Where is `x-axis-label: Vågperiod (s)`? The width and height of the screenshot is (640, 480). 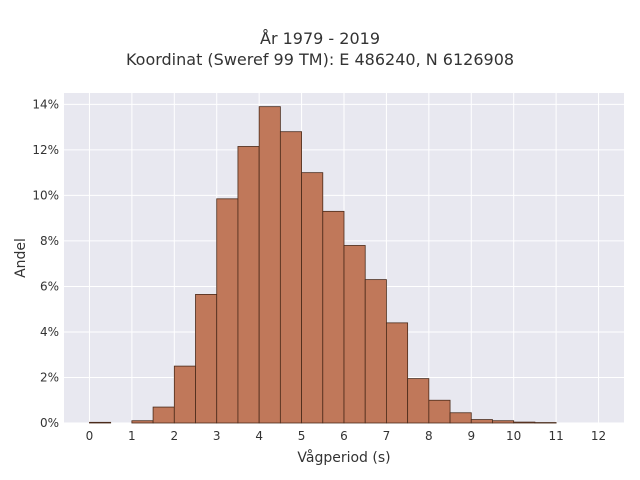 x-axis-label: Vågperiod (s) is located at coordinates (343, 457).